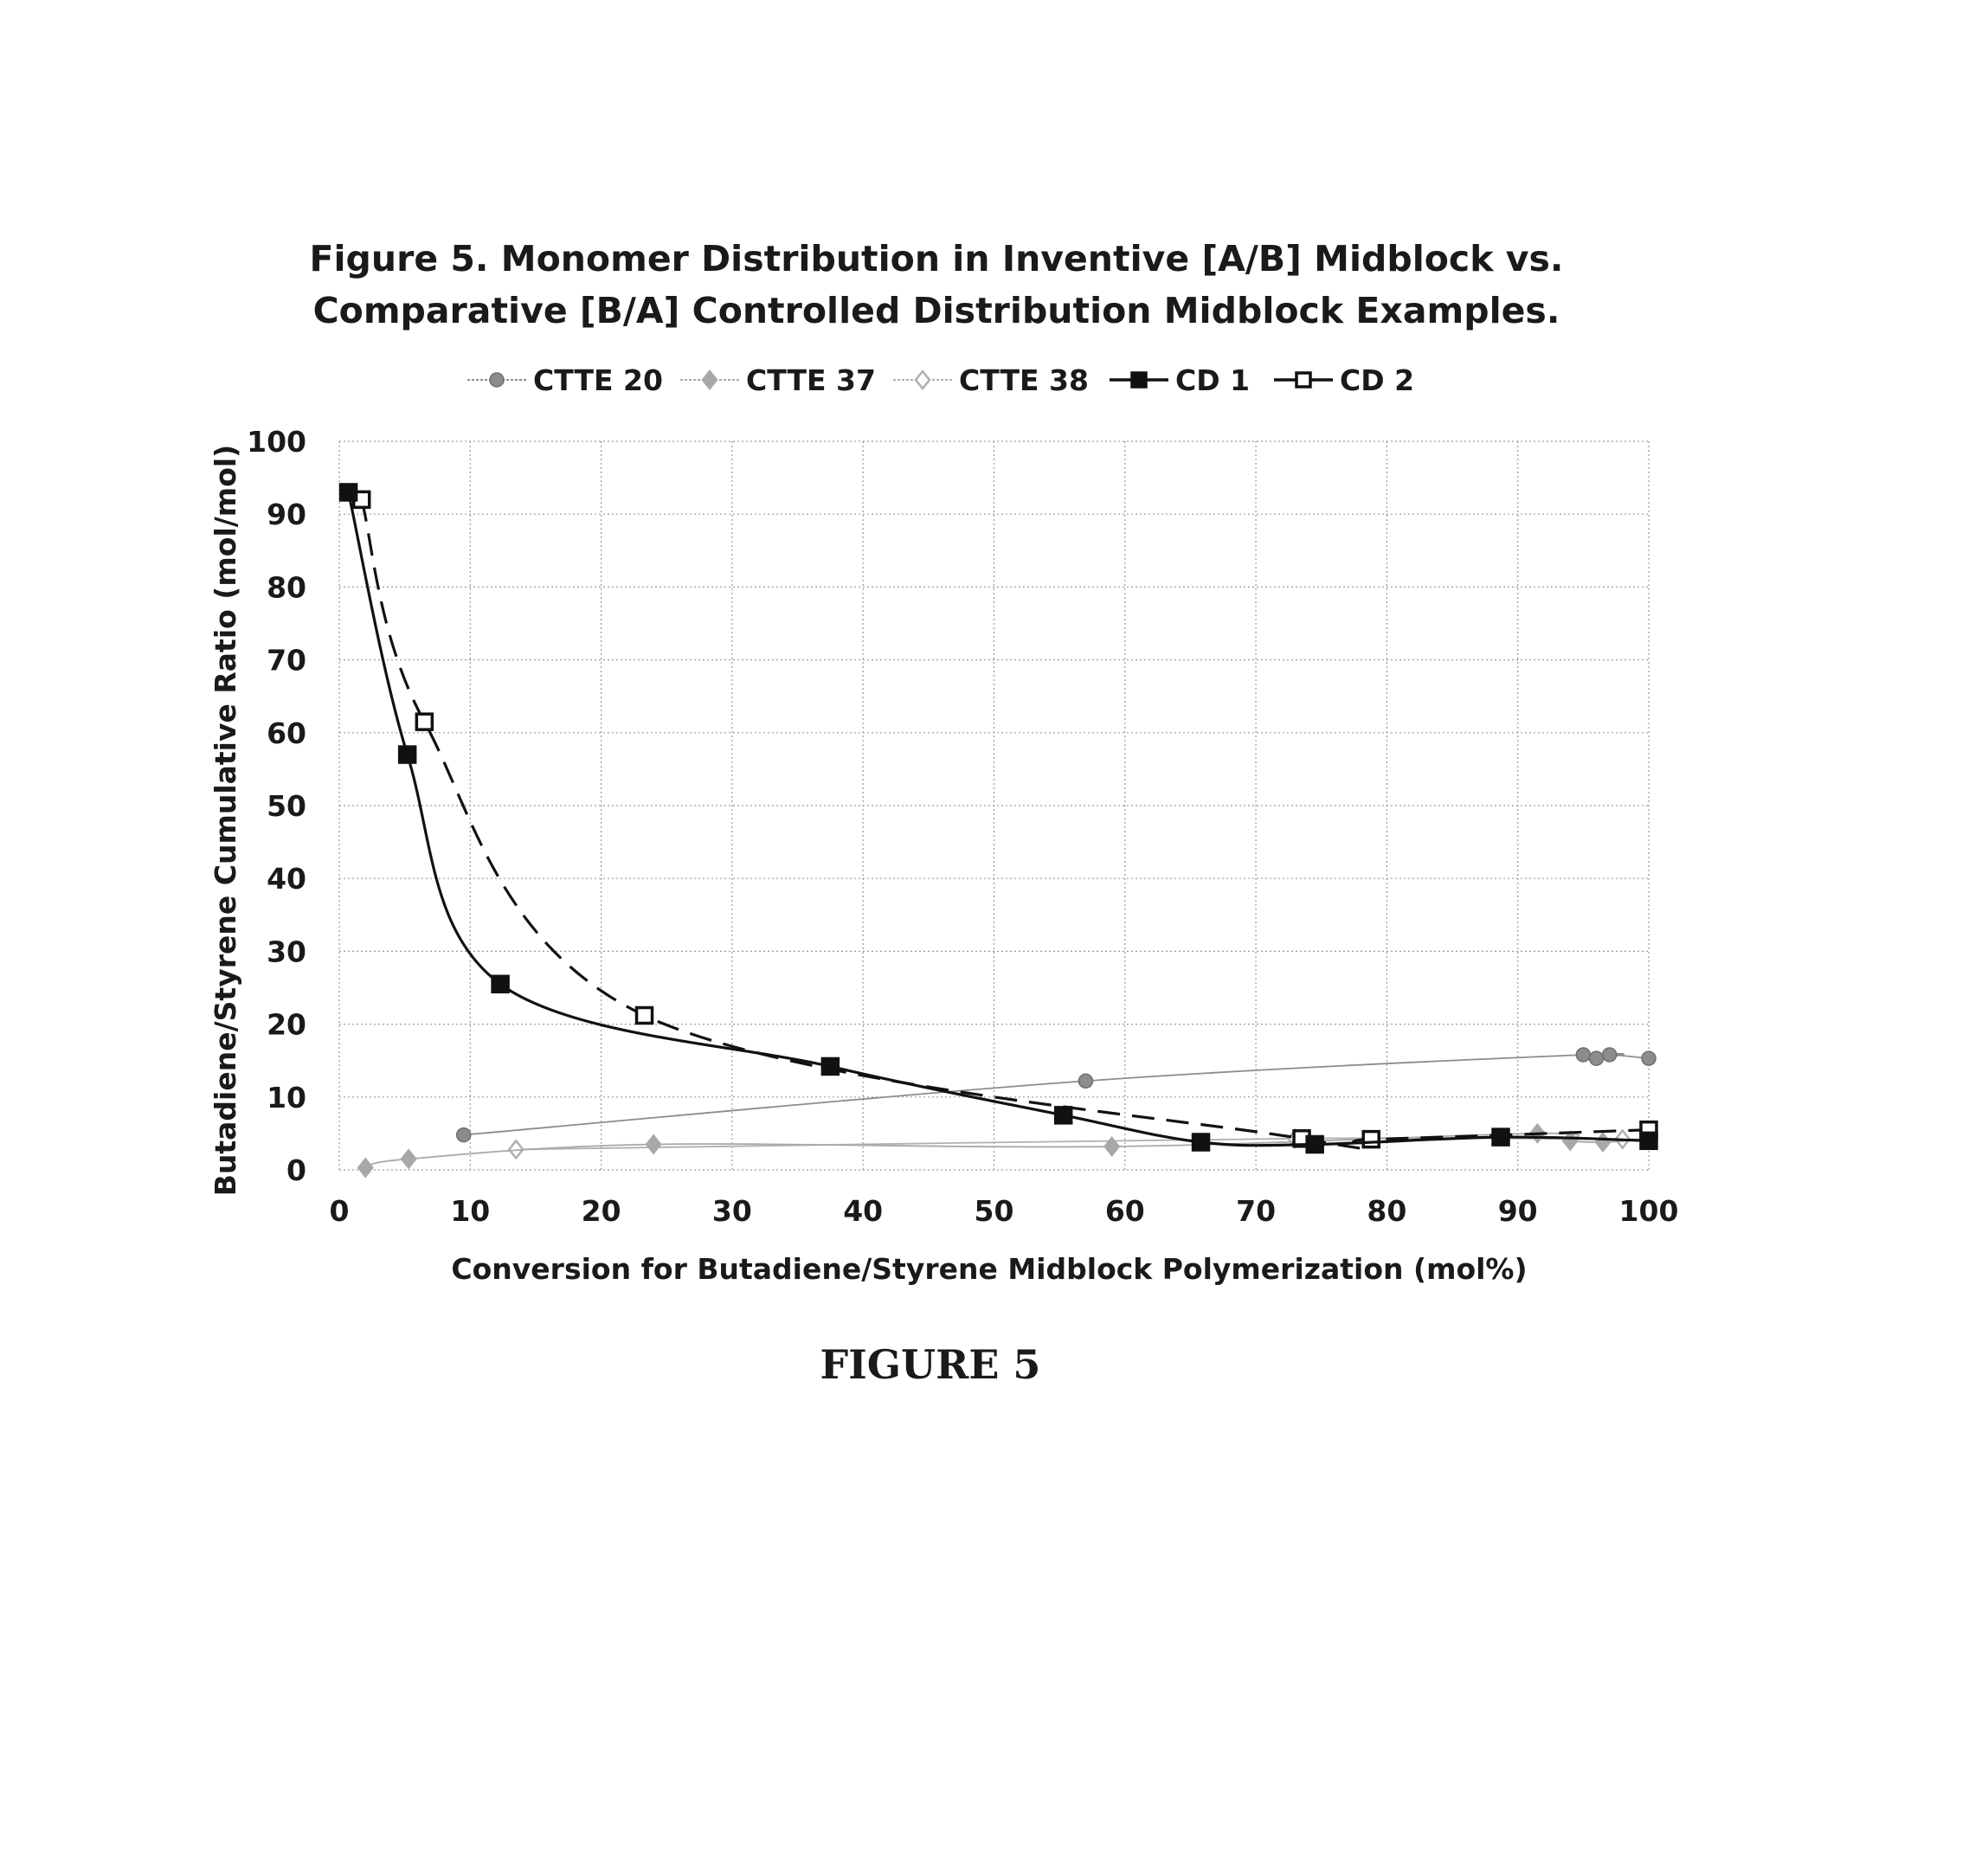 Image resolution: width=1988 pixels, height=1850 pixels. I want to click on x-tick-label-2: 20, so click(601, 1211).